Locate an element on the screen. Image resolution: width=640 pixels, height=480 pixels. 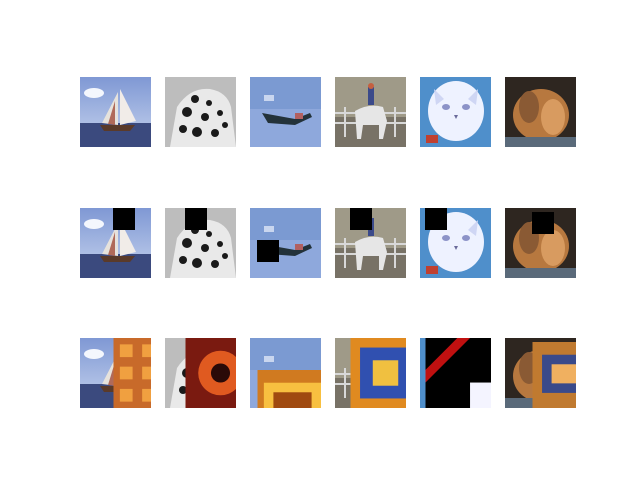
tile-cat-patched is located at coordinates (455, 373).